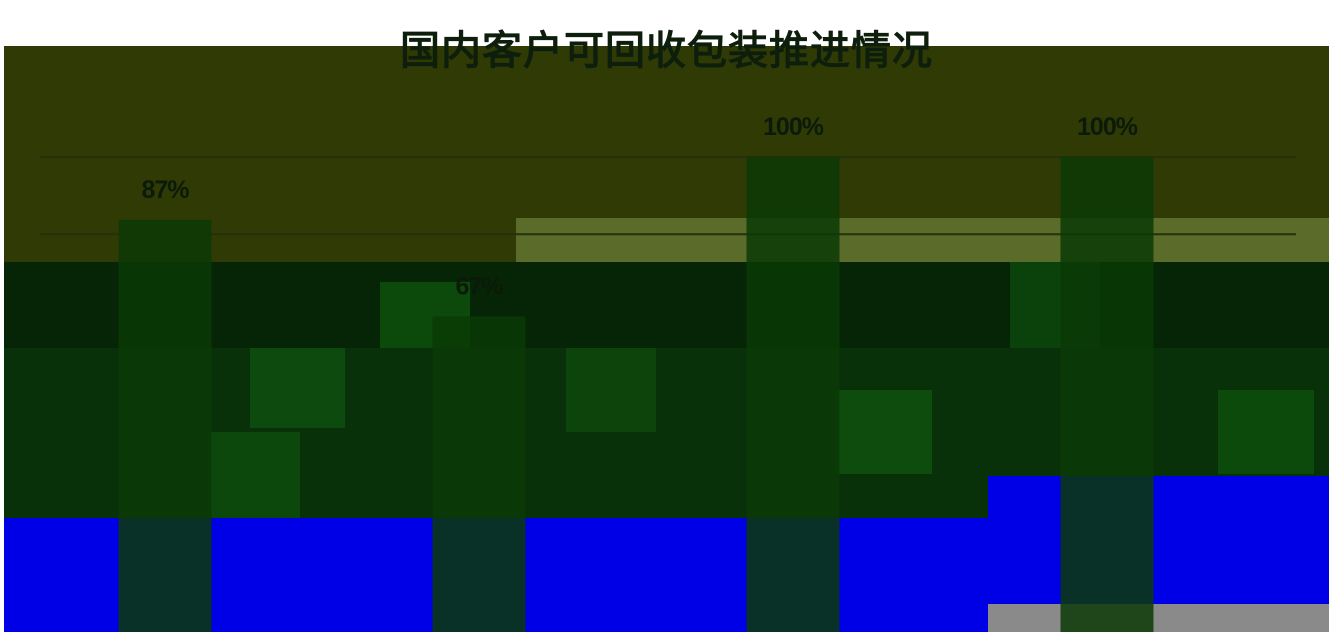 Image resolution: width=1333 pixels, height=632 pixels. Describe the element at coordinates (165, 190) in the screenshot. I see `data-label: 87%` at that location.